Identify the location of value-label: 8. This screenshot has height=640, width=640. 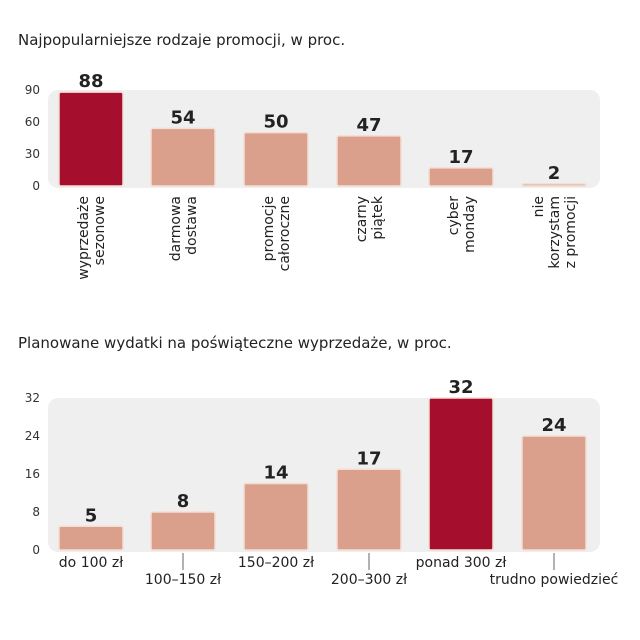
(183, 501).